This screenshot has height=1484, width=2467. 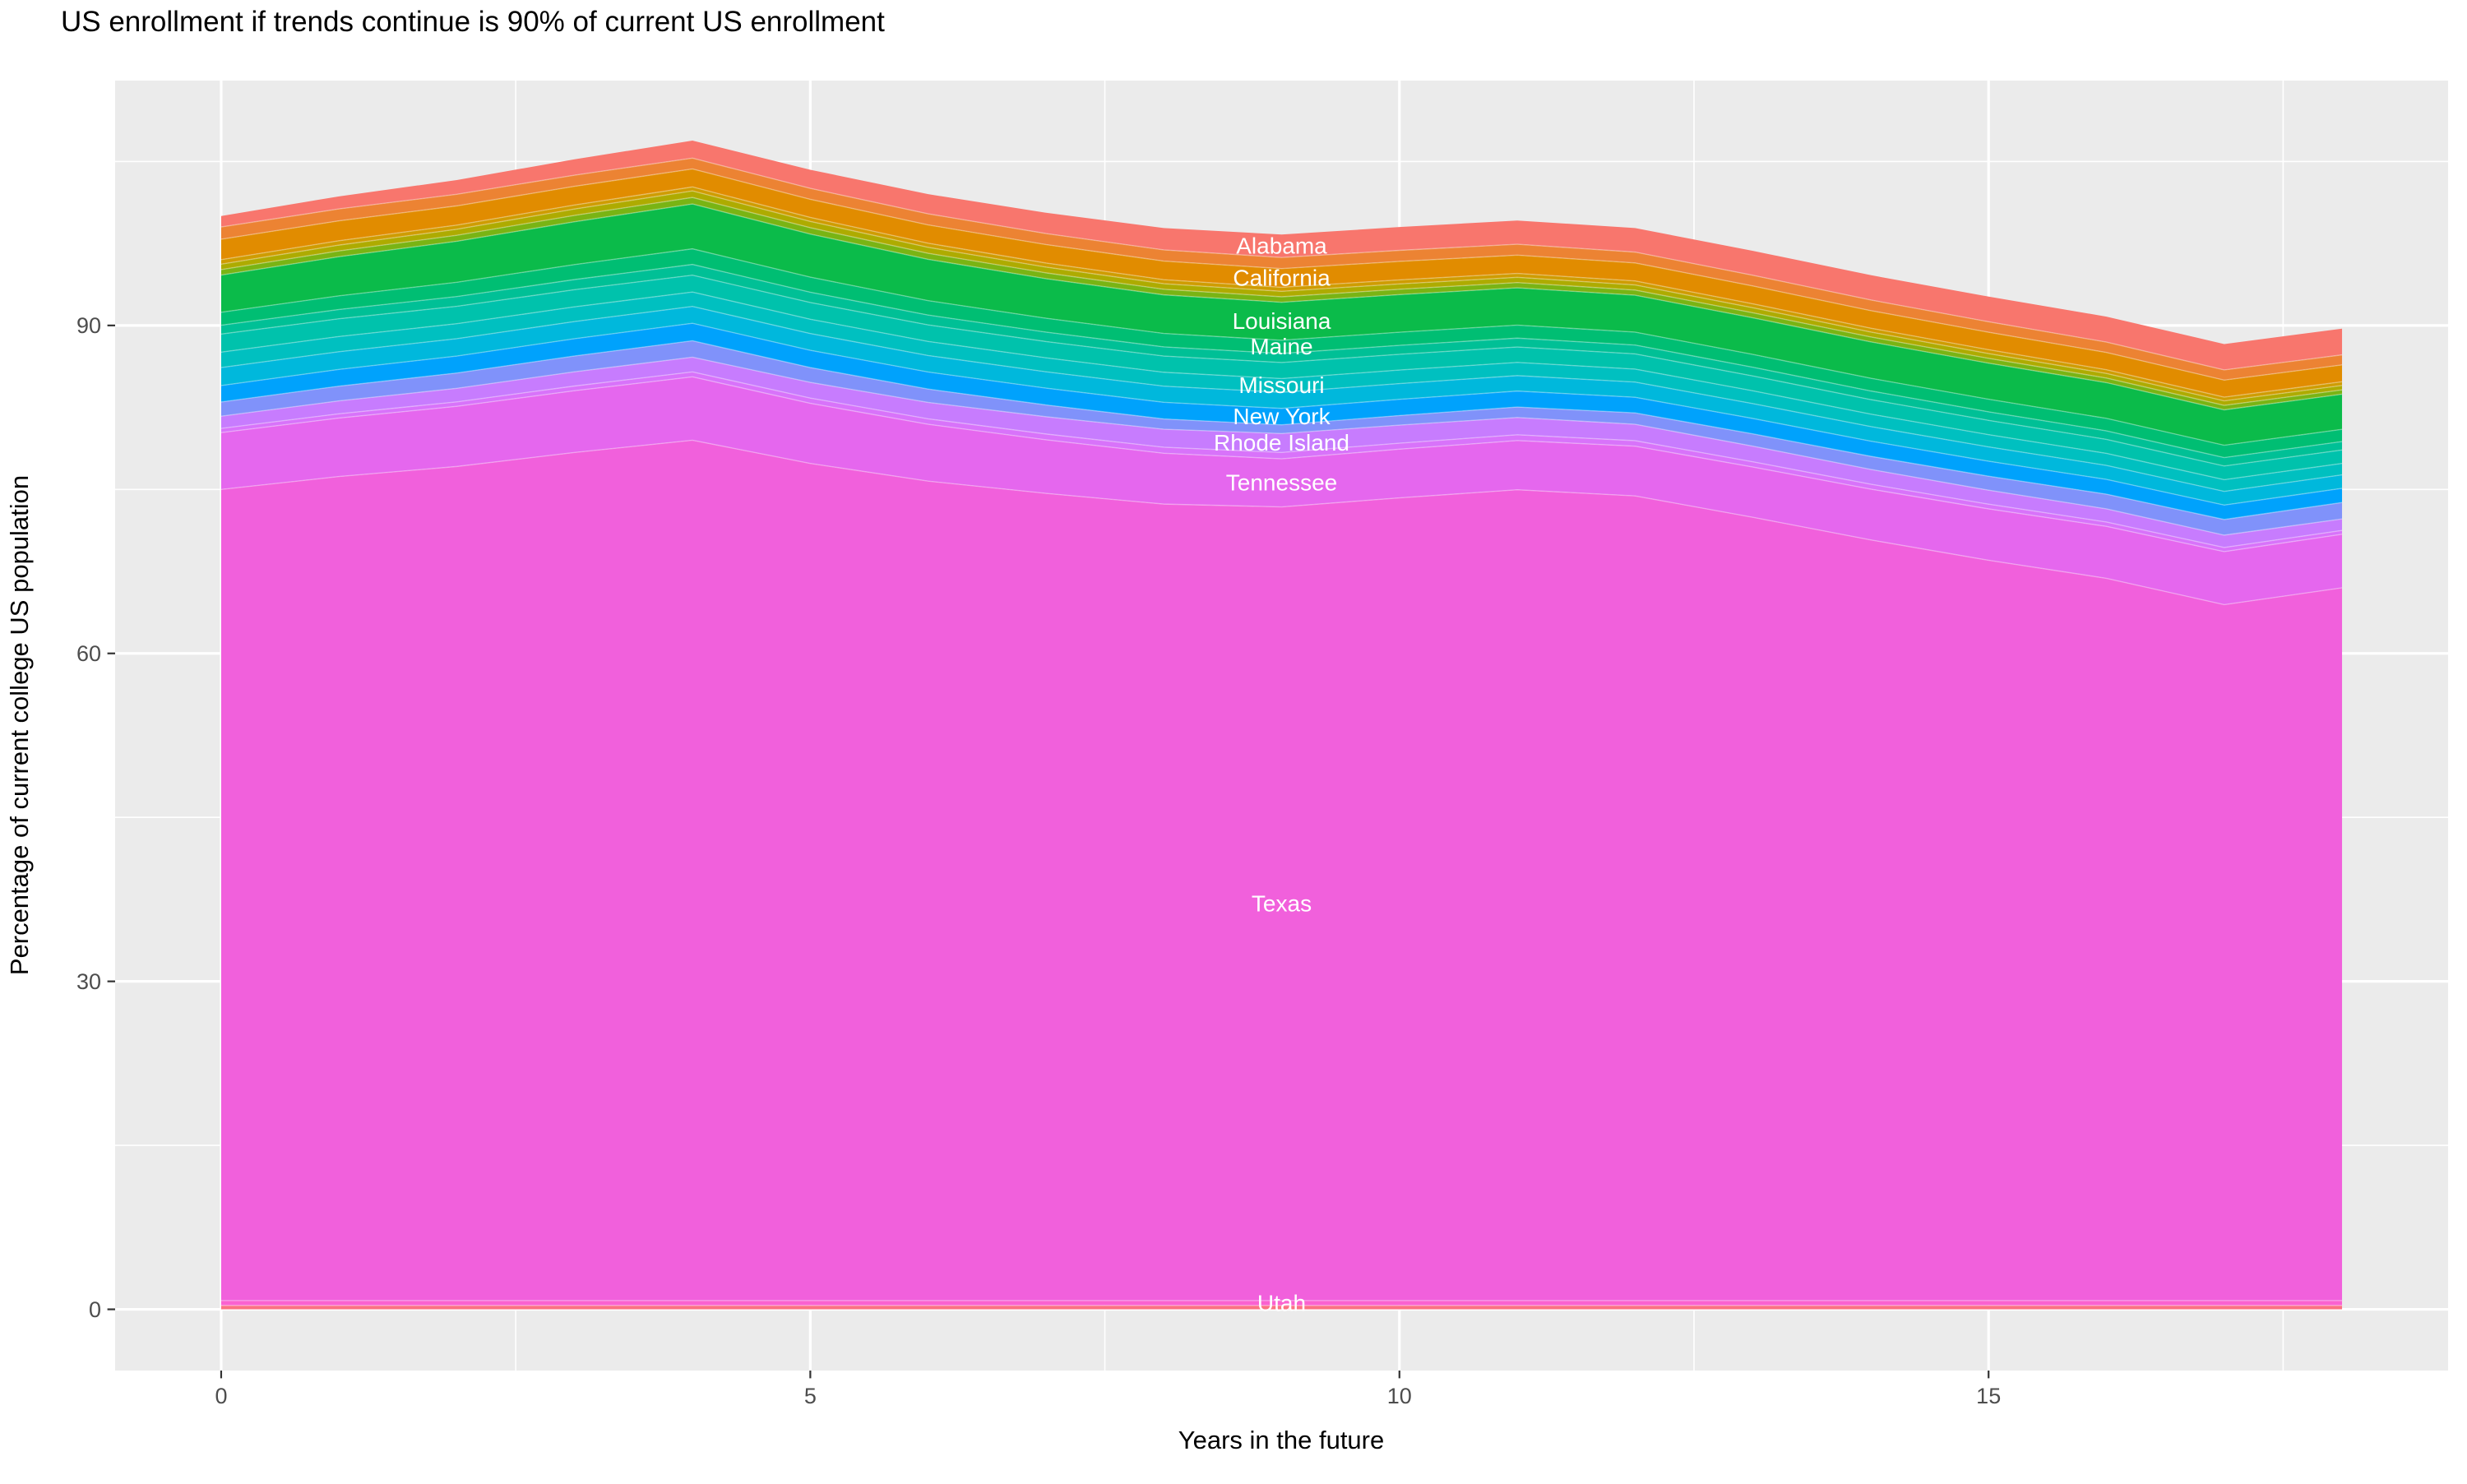 I want to click on area-louisiana, so click(x=1282, y=325).